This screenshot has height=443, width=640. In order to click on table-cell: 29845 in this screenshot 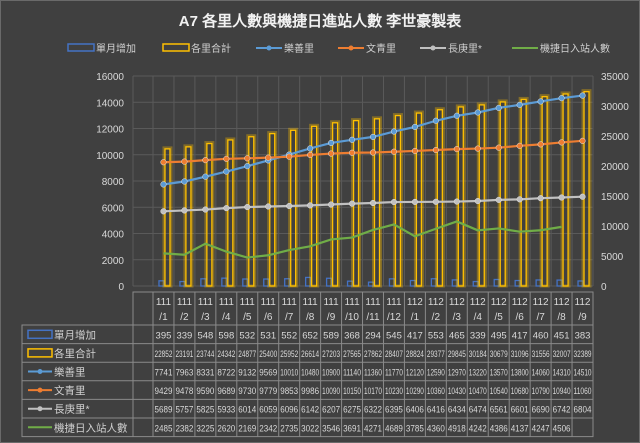, I will do `click(457, 354)`.